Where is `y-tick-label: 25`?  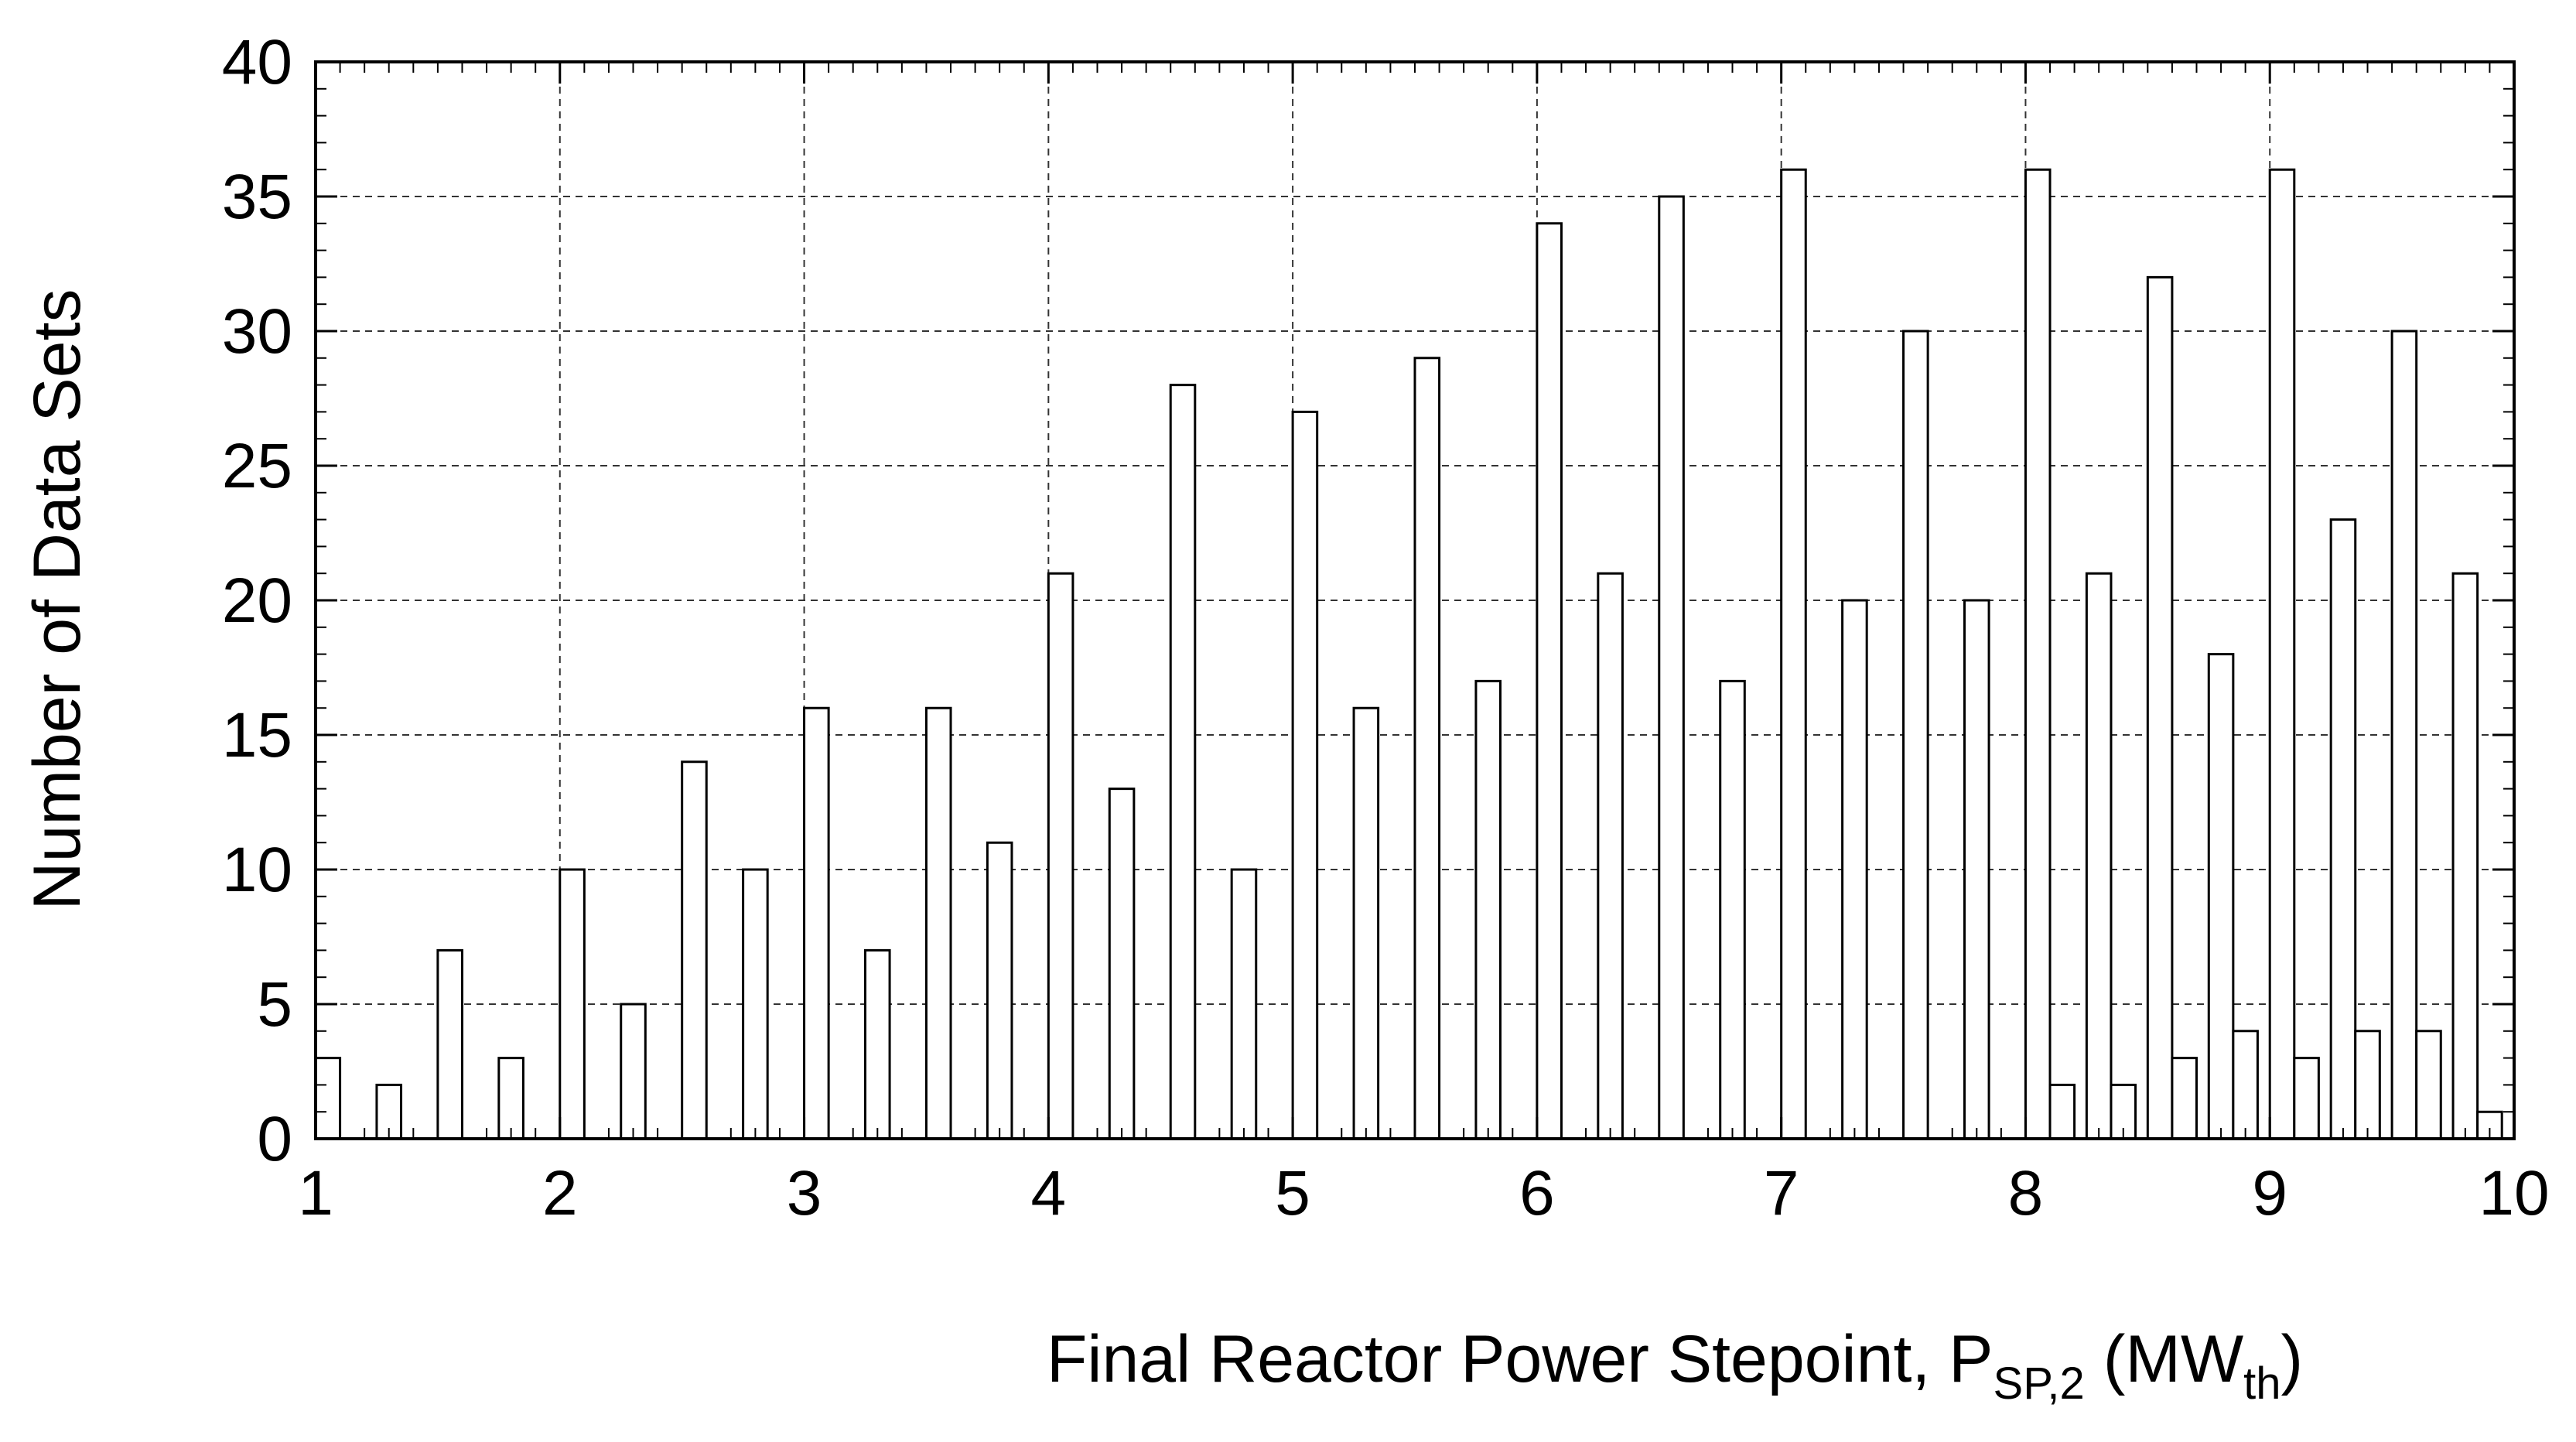
y-tick-label: 25 is located at coordinates (257, 466).